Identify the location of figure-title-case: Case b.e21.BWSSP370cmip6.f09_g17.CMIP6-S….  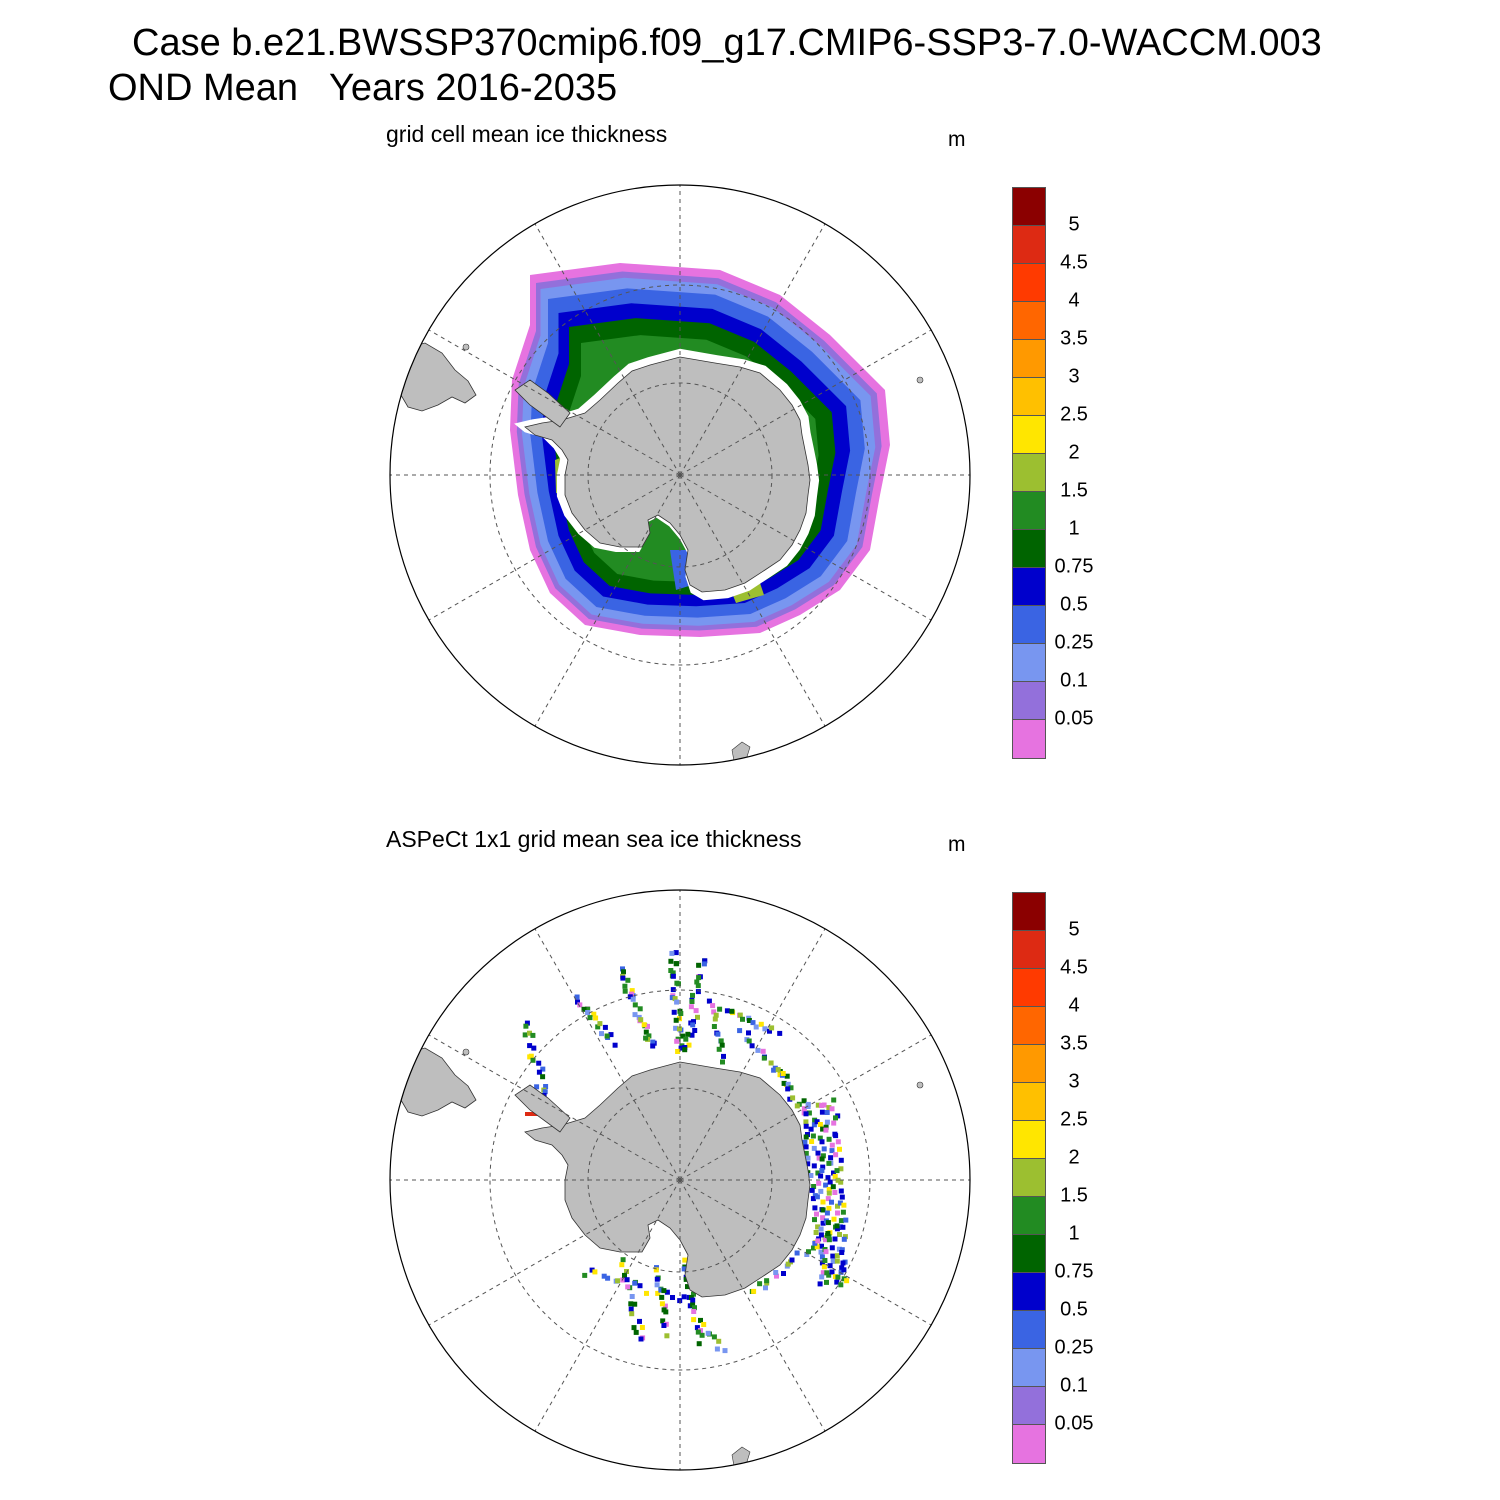
(727, 43).